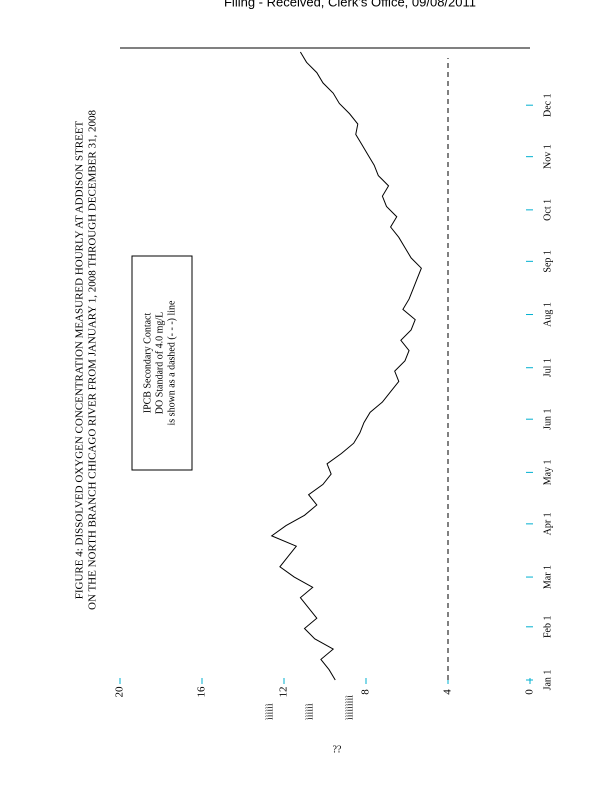 The image size is (612, 800). Describe the element at coordinates (448, 692) in the screenshot. I see `y-tick-label: 4` at that location.